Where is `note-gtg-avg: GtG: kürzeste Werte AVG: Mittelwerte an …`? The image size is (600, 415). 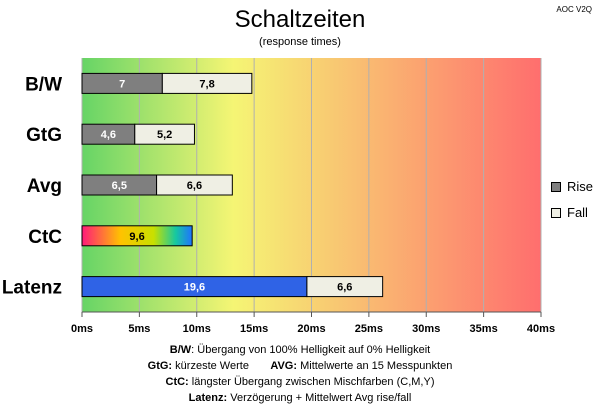 note-gtg-avg: GtG: kürzeste Werte AVG: Mittelwerte an … is located at coordinates (300, 366).